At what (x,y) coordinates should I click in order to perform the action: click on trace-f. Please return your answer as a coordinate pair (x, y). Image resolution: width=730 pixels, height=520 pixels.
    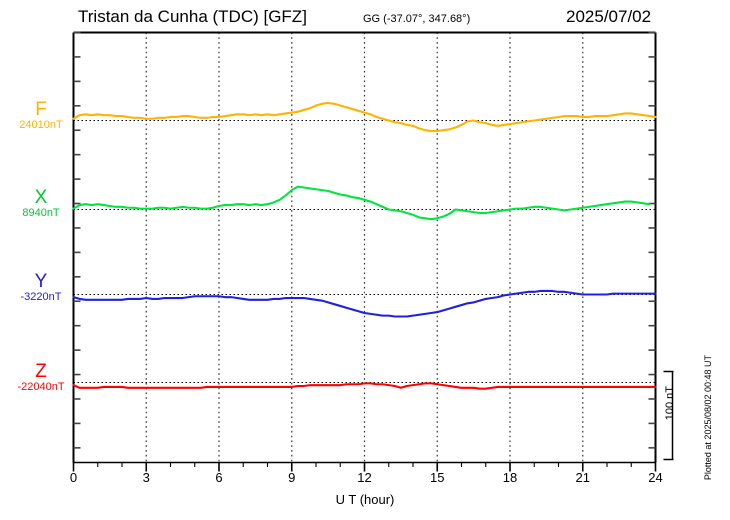
    Looking at the image, I should click on (364, 117).